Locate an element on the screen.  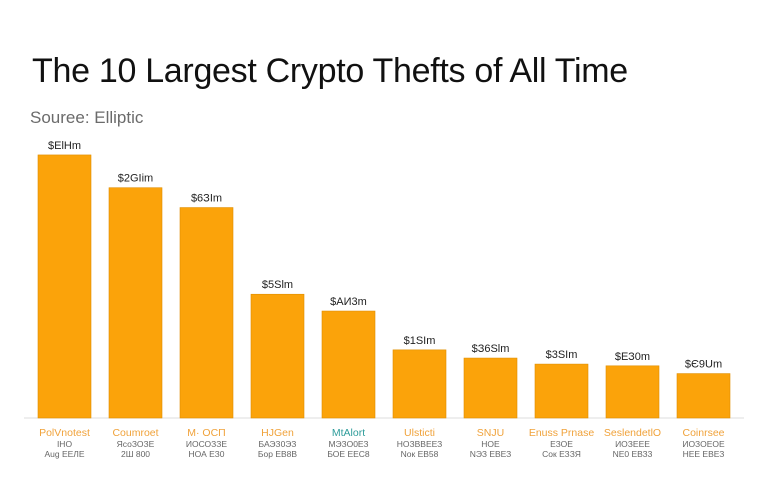
category-sublabel-7-2: NЭЗ ЕВЕЗ is located at coordinates (491, 454).